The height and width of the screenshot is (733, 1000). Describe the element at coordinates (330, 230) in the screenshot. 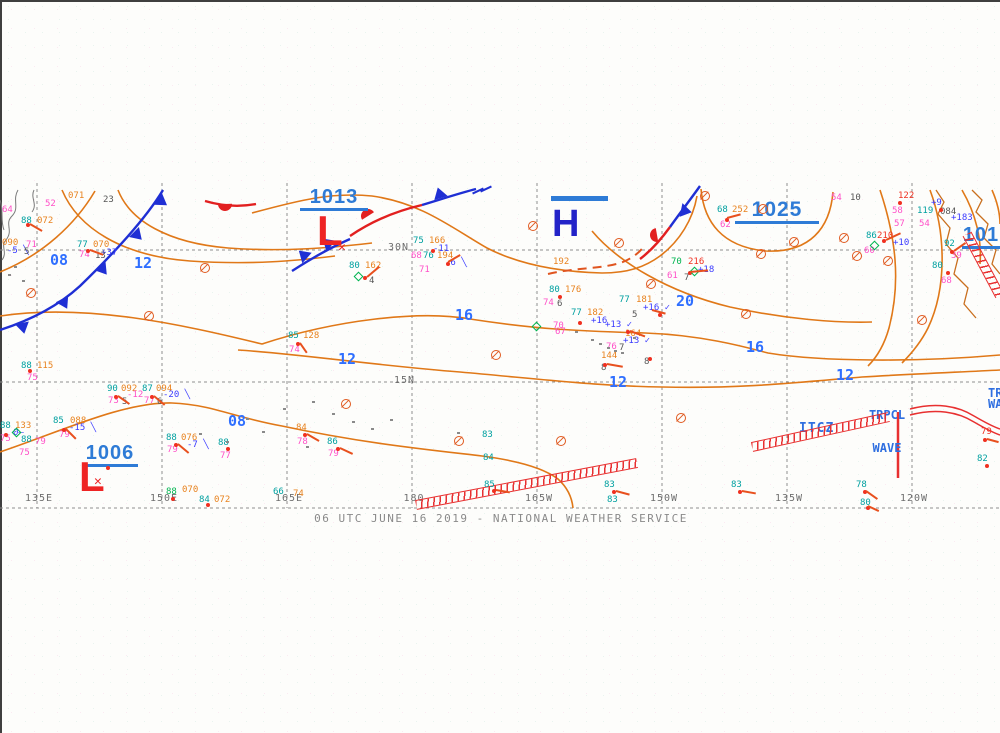

I see `low-pressure-symbol: L` at that location.